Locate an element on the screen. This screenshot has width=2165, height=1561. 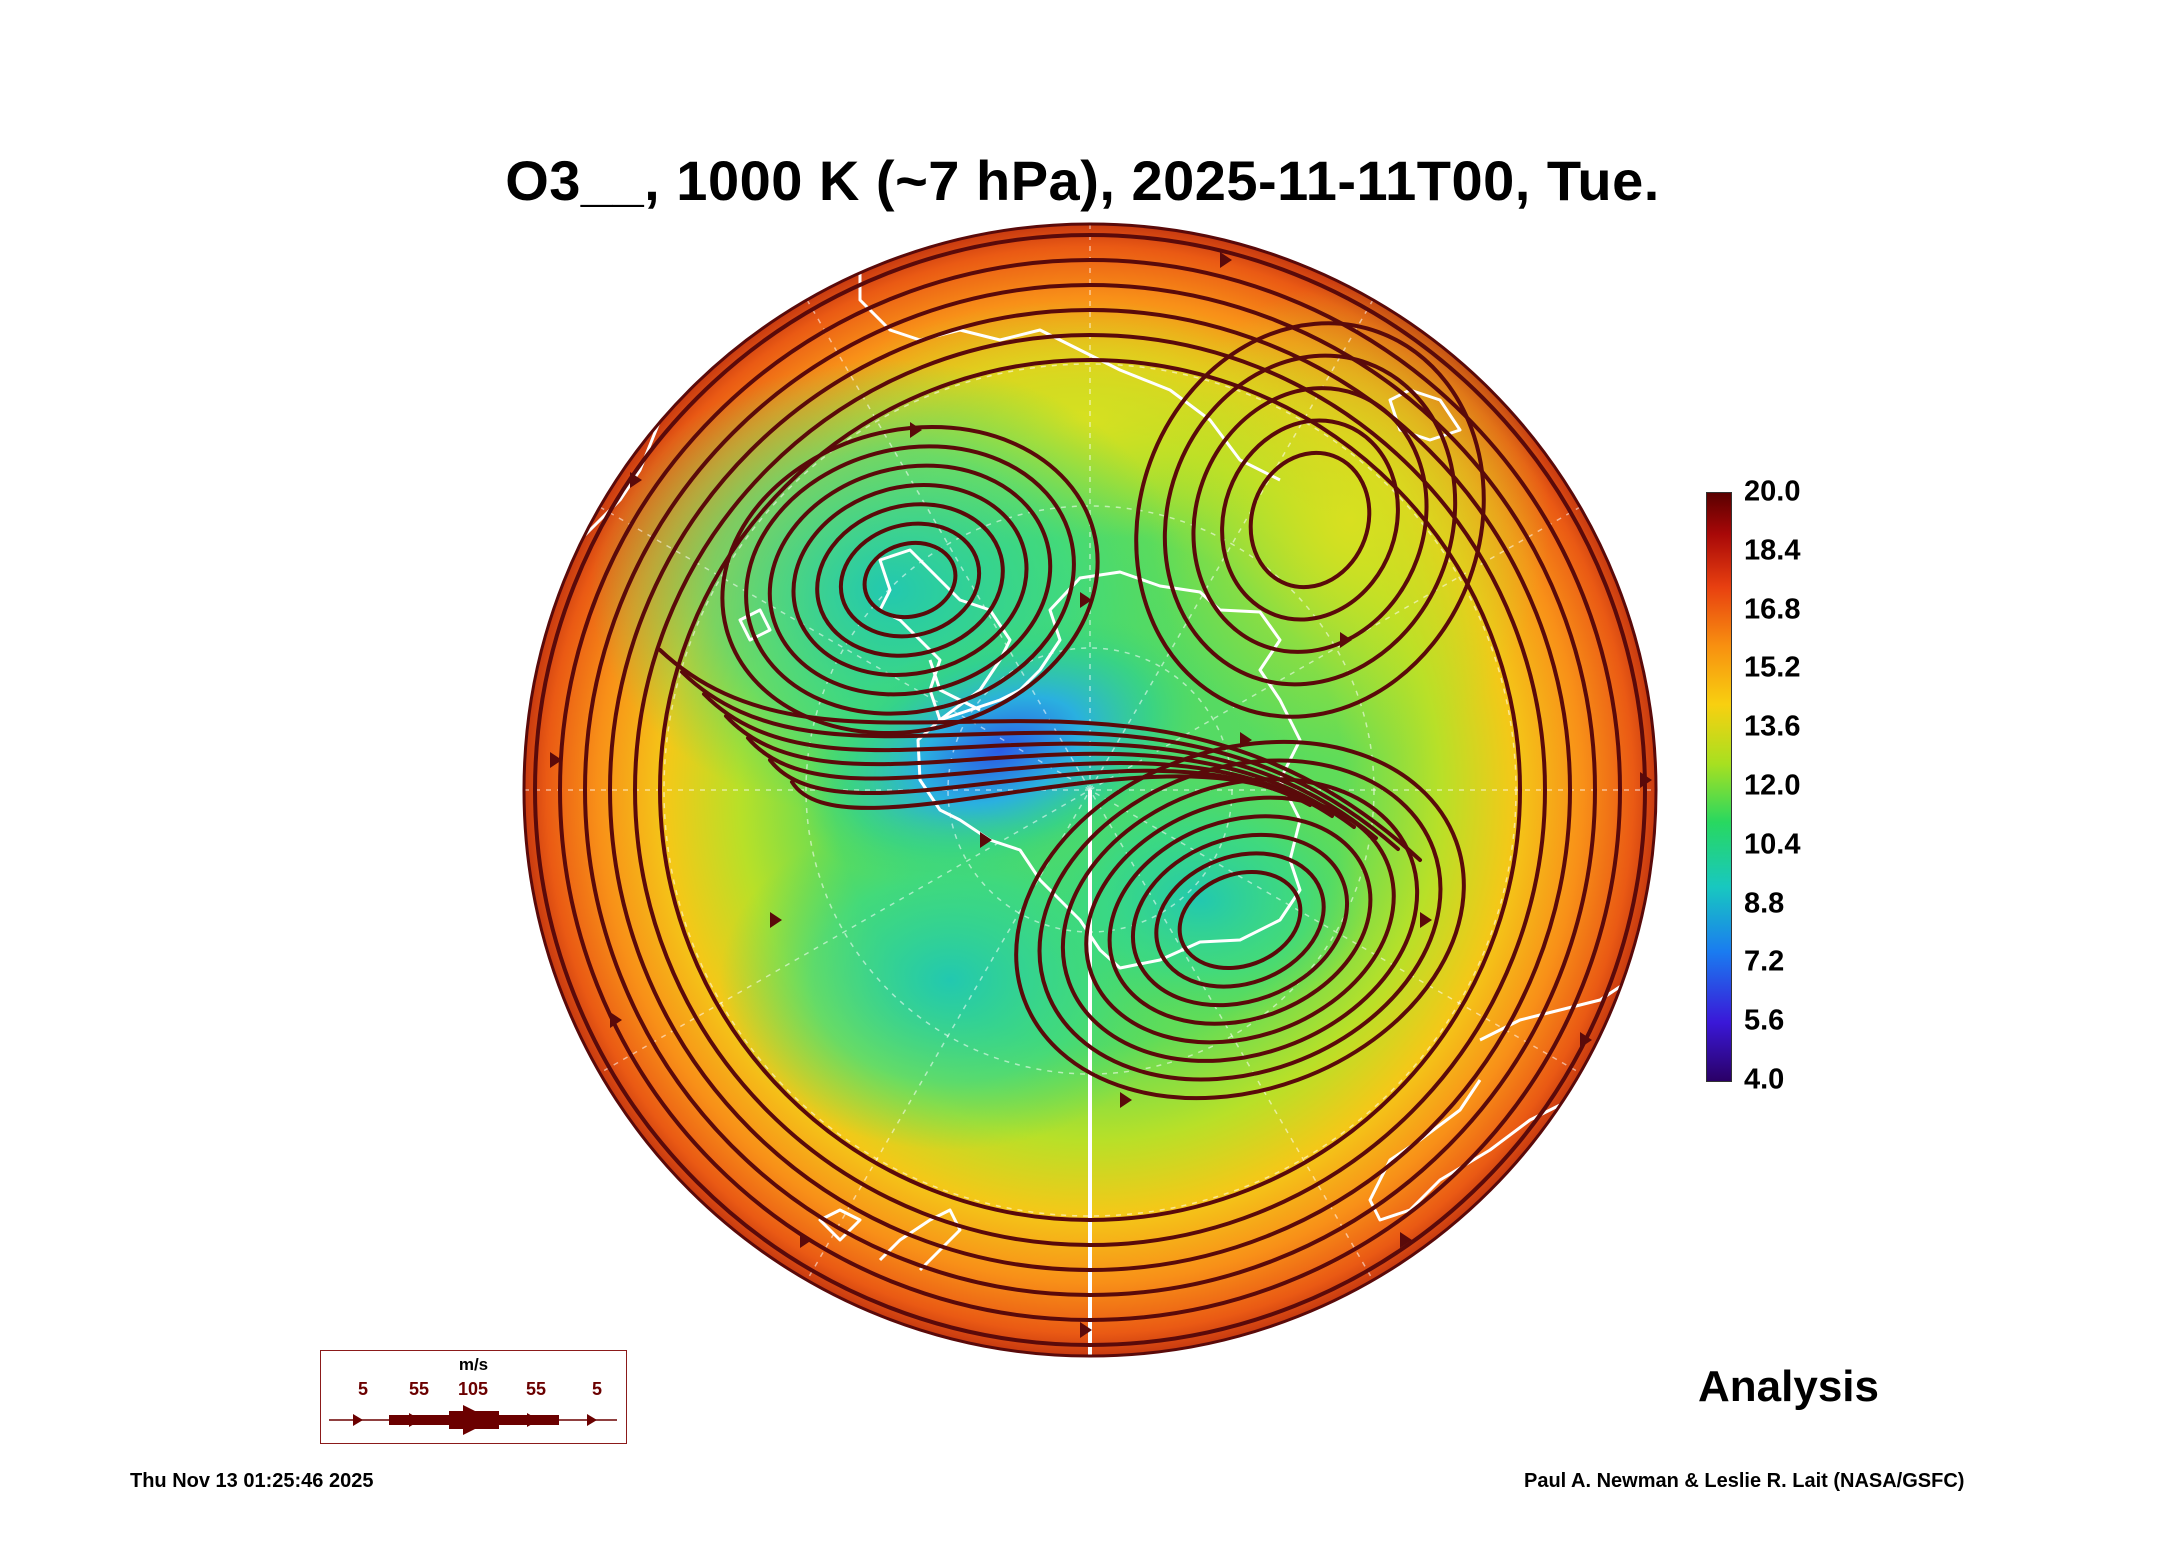
colorbar-tick-label: 20.0 is located at coordinates (1772, 491).